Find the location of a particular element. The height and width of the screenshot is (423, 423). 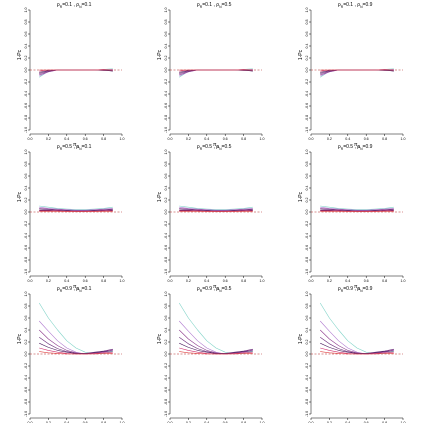

panel-title: ρR=0.9 , ρN=0.1 is located at coordinates (74, 289).